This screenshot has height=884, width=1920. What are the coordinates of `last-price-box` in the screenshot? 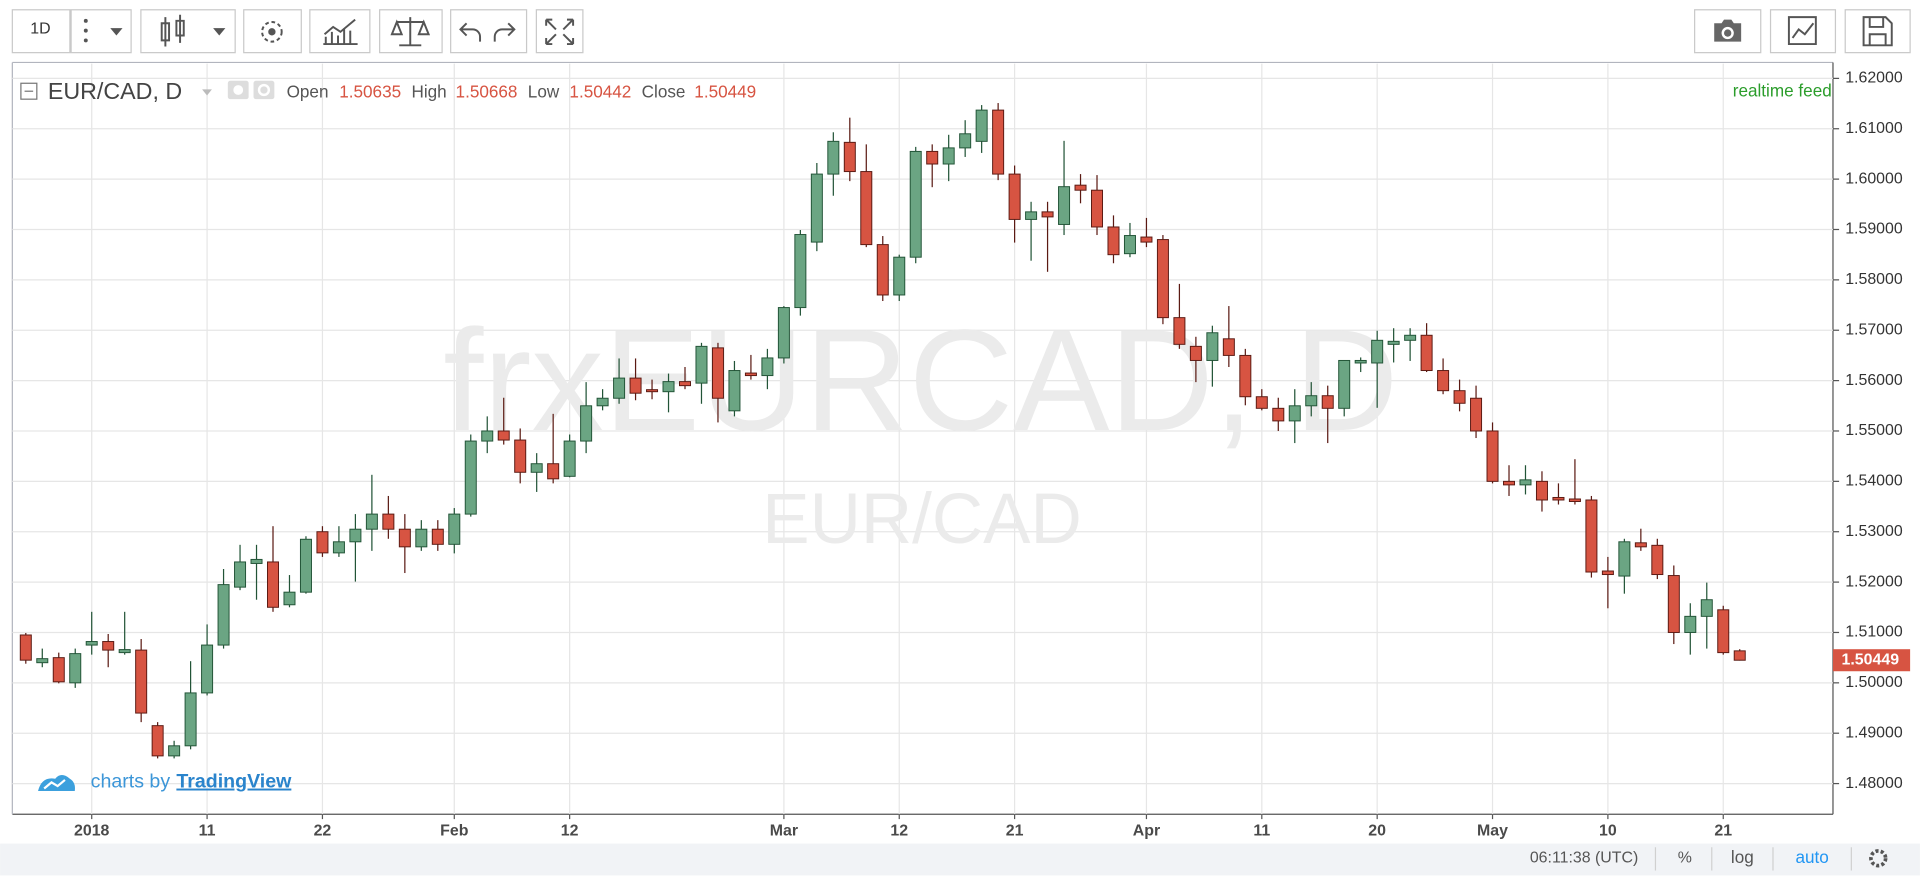 It's located at (1871, 660).